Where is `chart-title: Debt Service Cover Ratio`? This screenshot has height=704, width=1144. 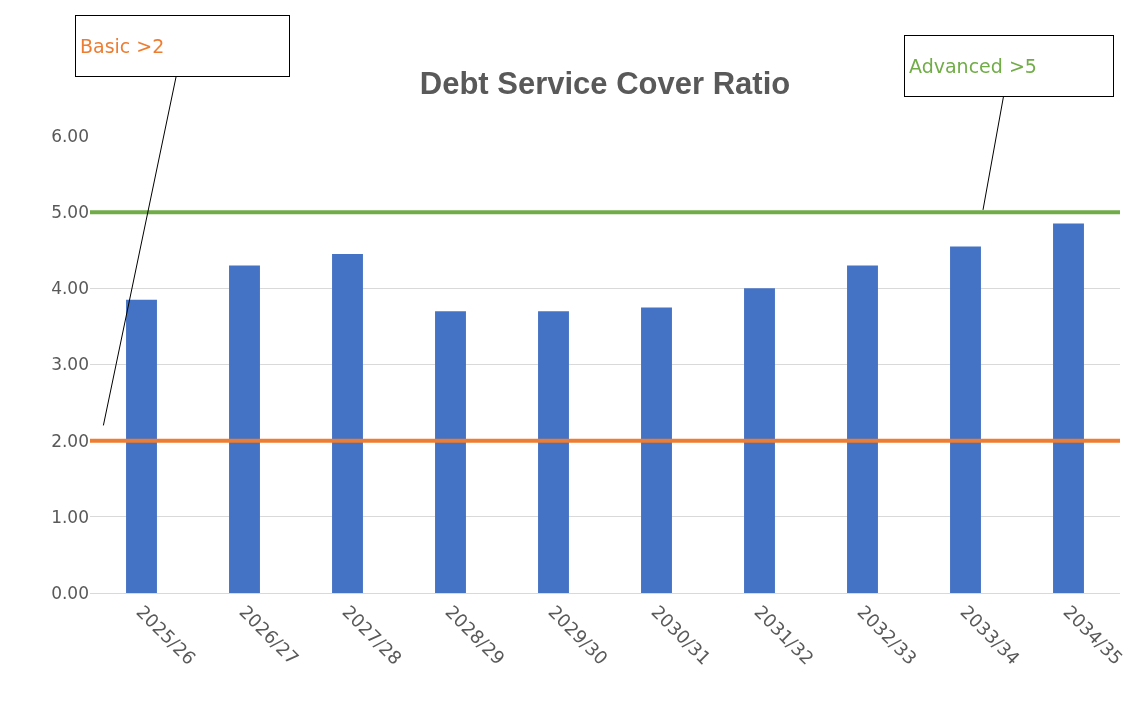
chart-title: Debt Service Cover Ratio is located at coordinates (605, 83).